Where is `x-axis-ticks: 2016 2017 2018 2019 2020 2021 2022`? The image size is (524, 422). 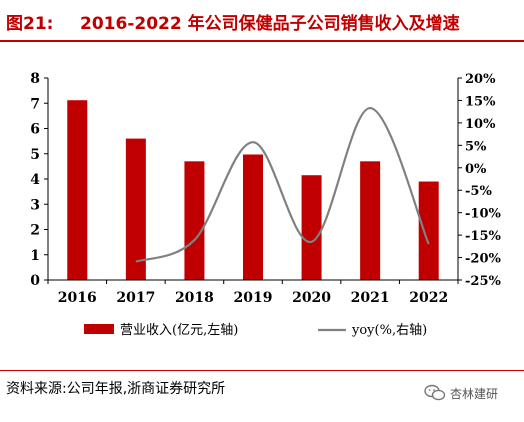
x-axis-ticks: 2016 2017 2018 2019 2020 2021 2022 is located at coordinates (253, 298).